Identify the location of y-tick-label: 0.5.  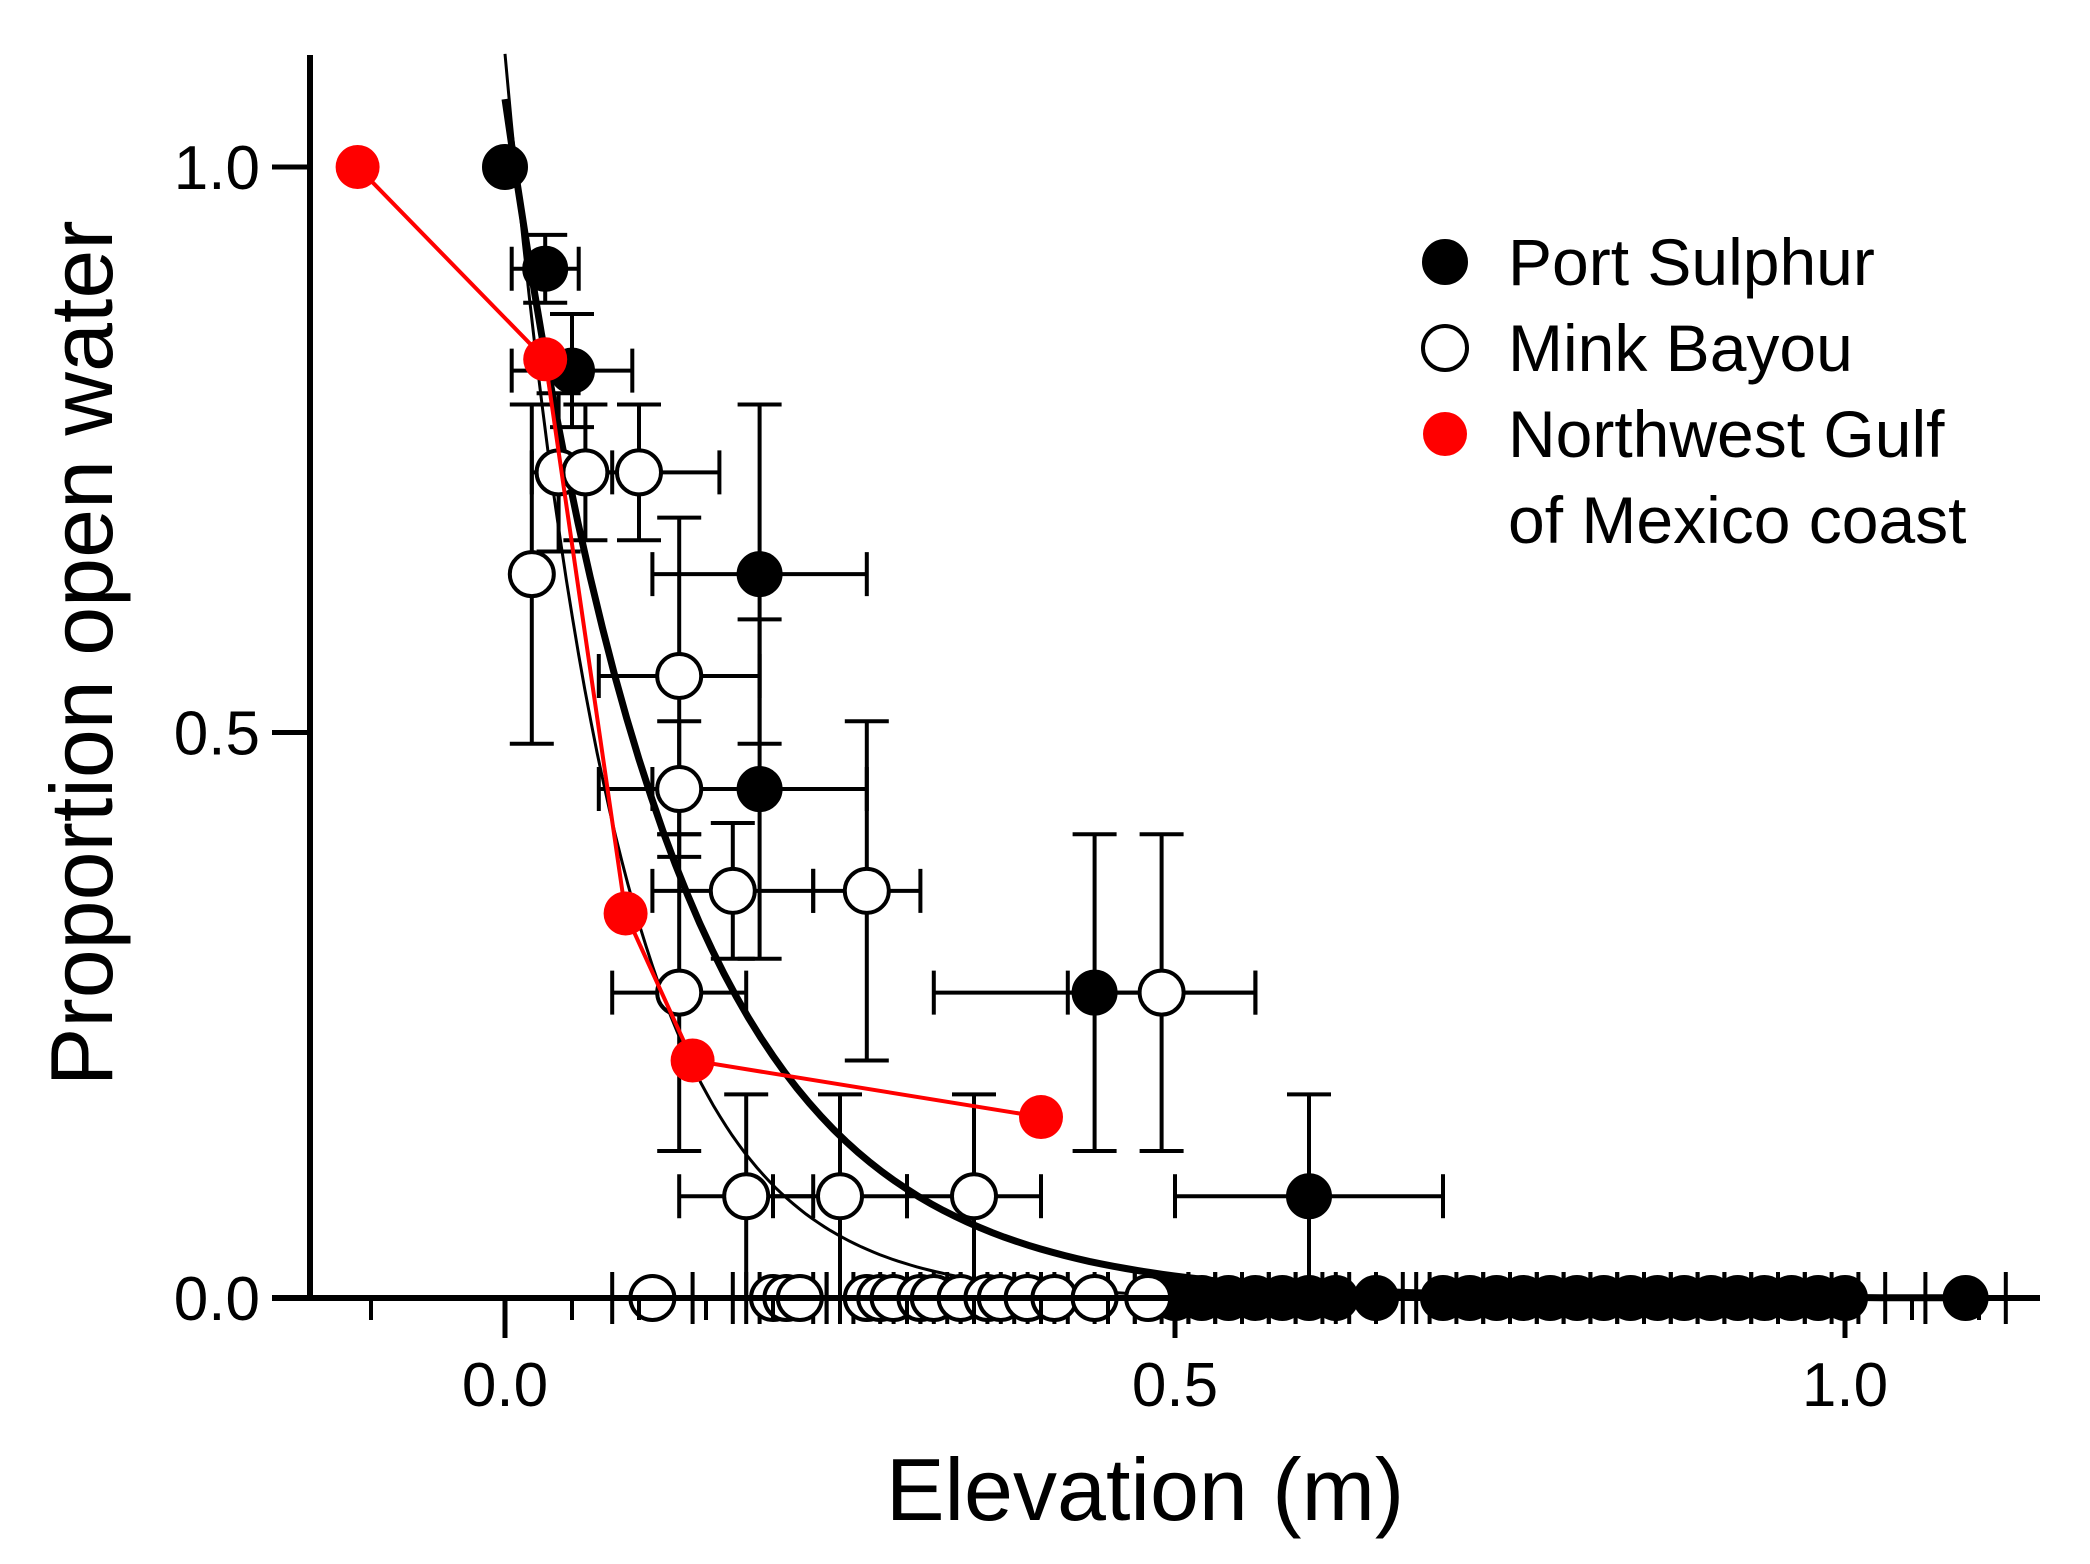
(217, 734).